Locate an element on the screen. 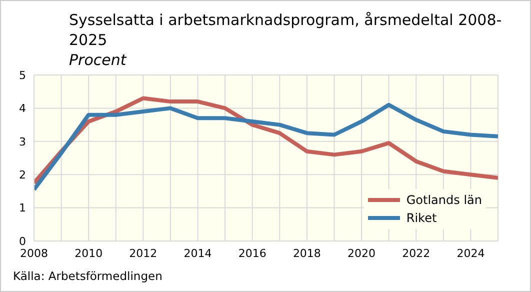  y-tick-label: 2 is located at coordinates (22, 175).